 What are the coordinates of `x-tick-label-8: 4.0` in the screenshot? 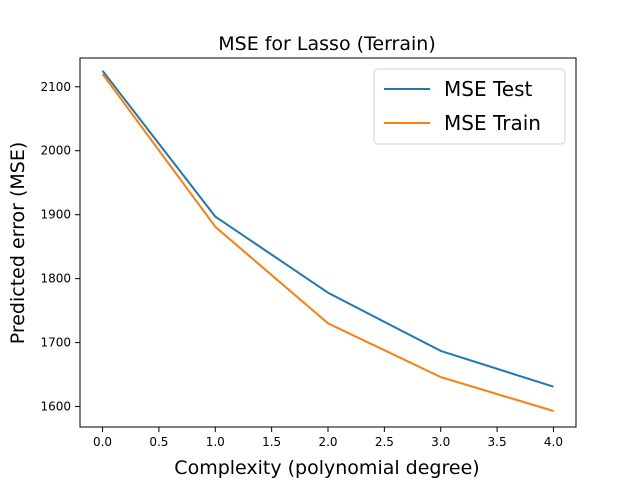 It's located at (553, 442).